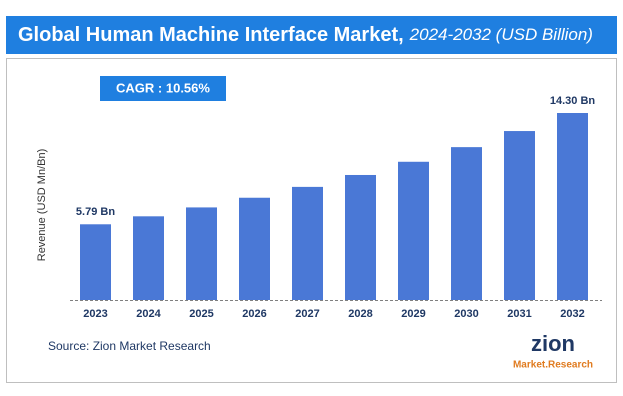  Describe the element at coordinates (553, 343) in the screenshot. I see `logo-name: zion` at that location.